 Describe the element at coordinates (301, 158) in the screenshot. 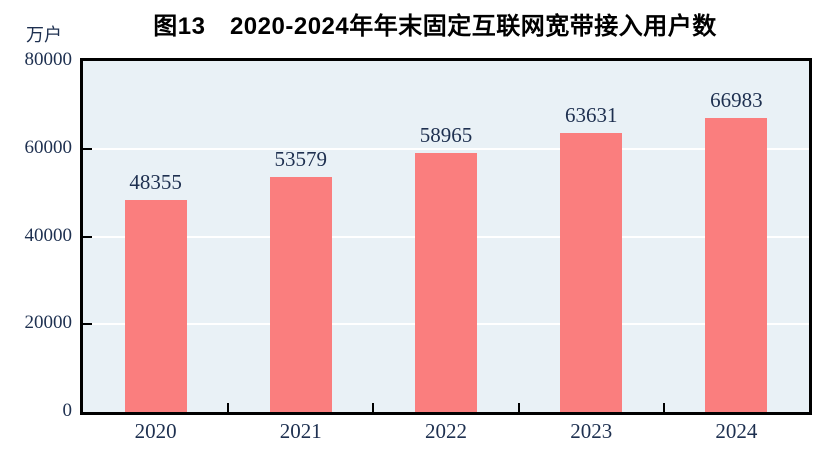

I see `bar-value-label: 53579` at that location.